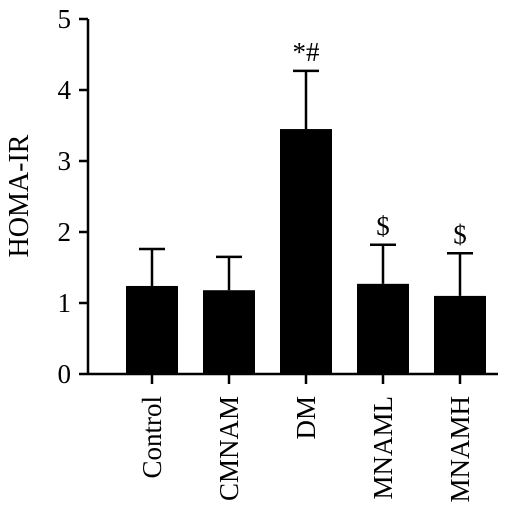  What do you see at coordinates (65, 374) in the screenshot?
I see `y-tick-label: 0` at bounding box center [65, 374].